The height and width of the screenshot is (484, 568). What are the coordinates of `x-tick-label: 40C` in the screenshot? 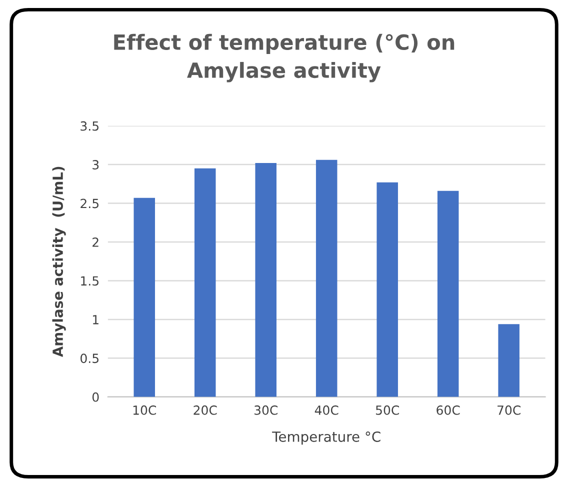 It's located at (326, 410).